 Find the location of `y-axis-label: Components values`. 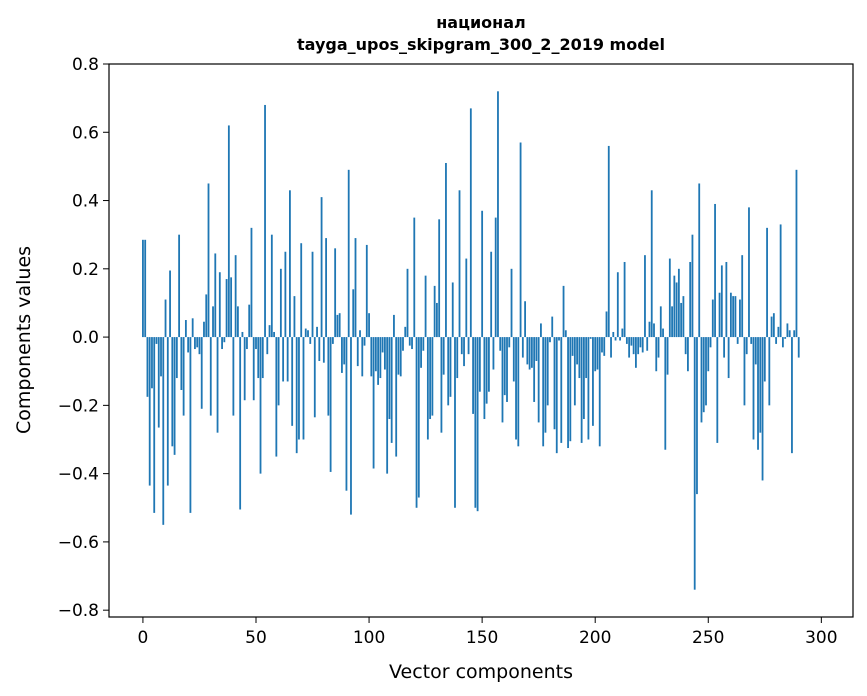

y-axis-label: Components values is located at coordinates (24, 340).